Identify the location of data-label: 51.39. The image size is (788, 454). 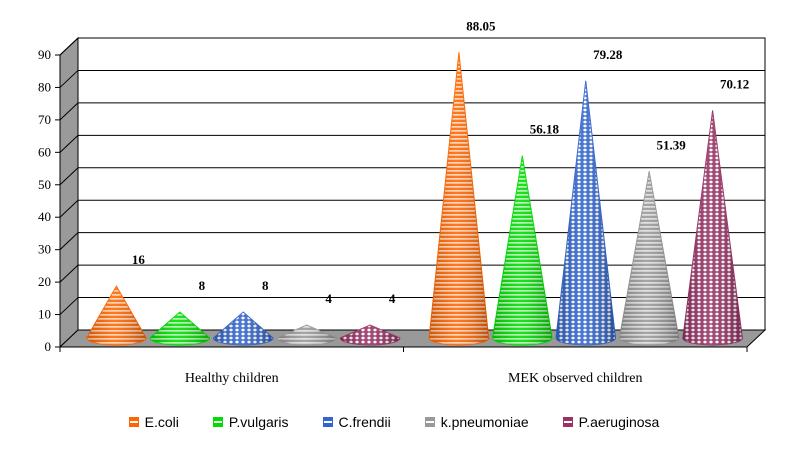
(672, 144).